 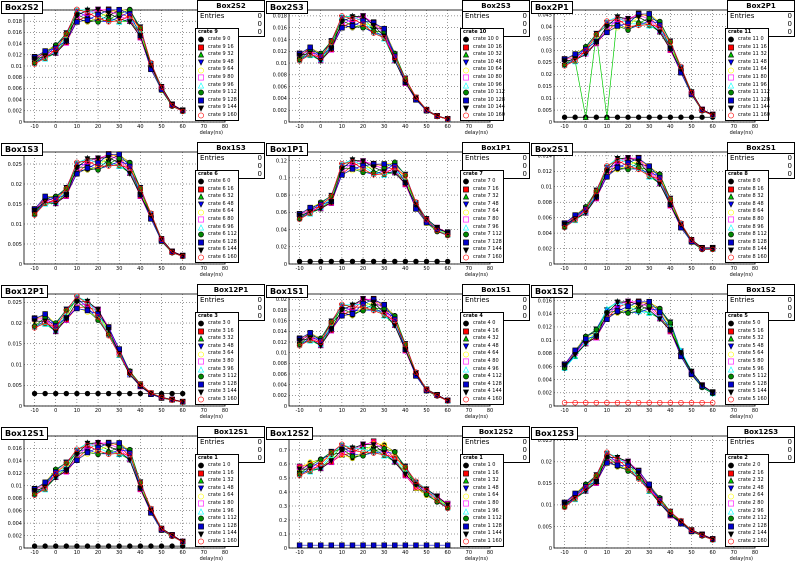 What do you see at coordinates (755, 553) in the screenshot?
I see `x-tick-label: 80` at bounding box center [755, 553].